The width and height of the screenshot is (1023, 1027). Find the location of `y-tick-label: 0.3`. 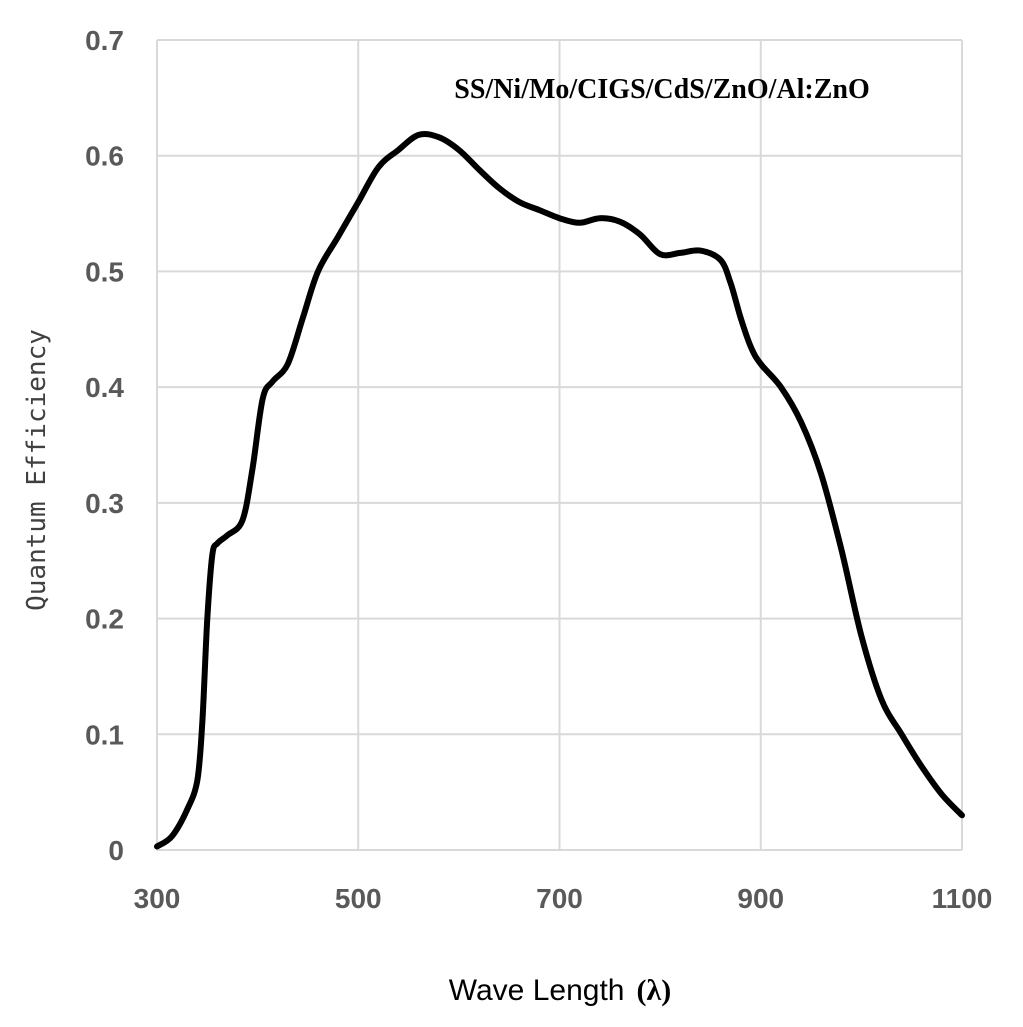

y-tick-label: 0.3 is located at coordinates (104, 503).